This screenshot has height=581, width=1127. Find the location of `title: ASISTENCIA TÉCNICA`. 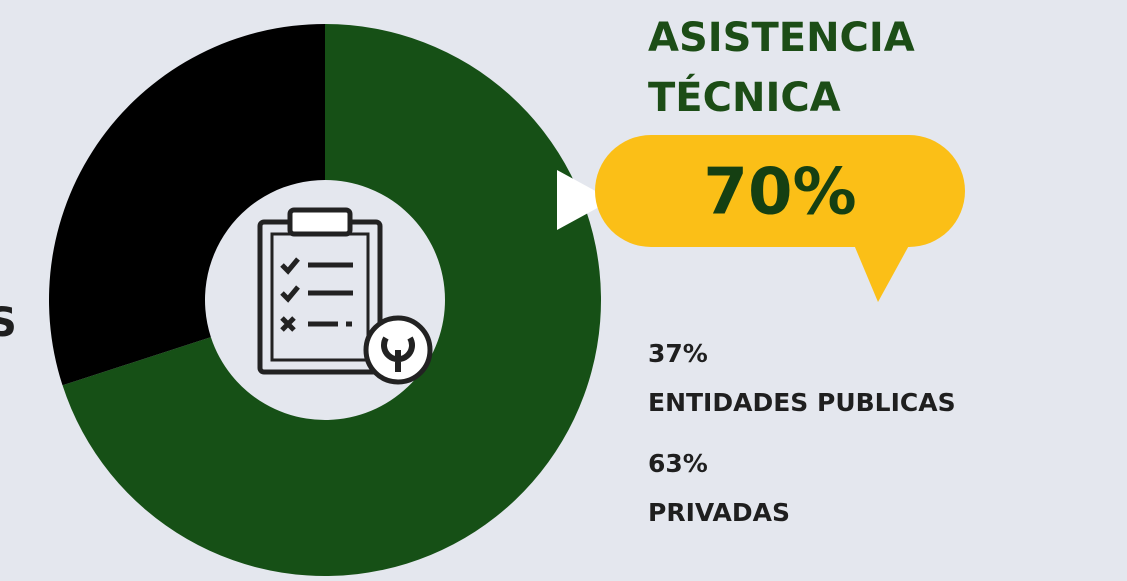

title: ASISTENCIA TÉCNICA is located at coordinates (781, 68).